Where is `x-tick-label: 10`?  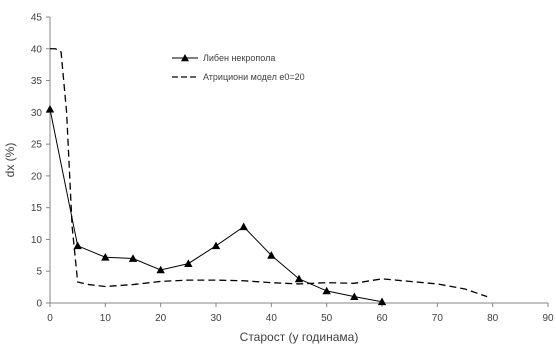
x-tick-label: 10 is located at coordinates (106, 318).